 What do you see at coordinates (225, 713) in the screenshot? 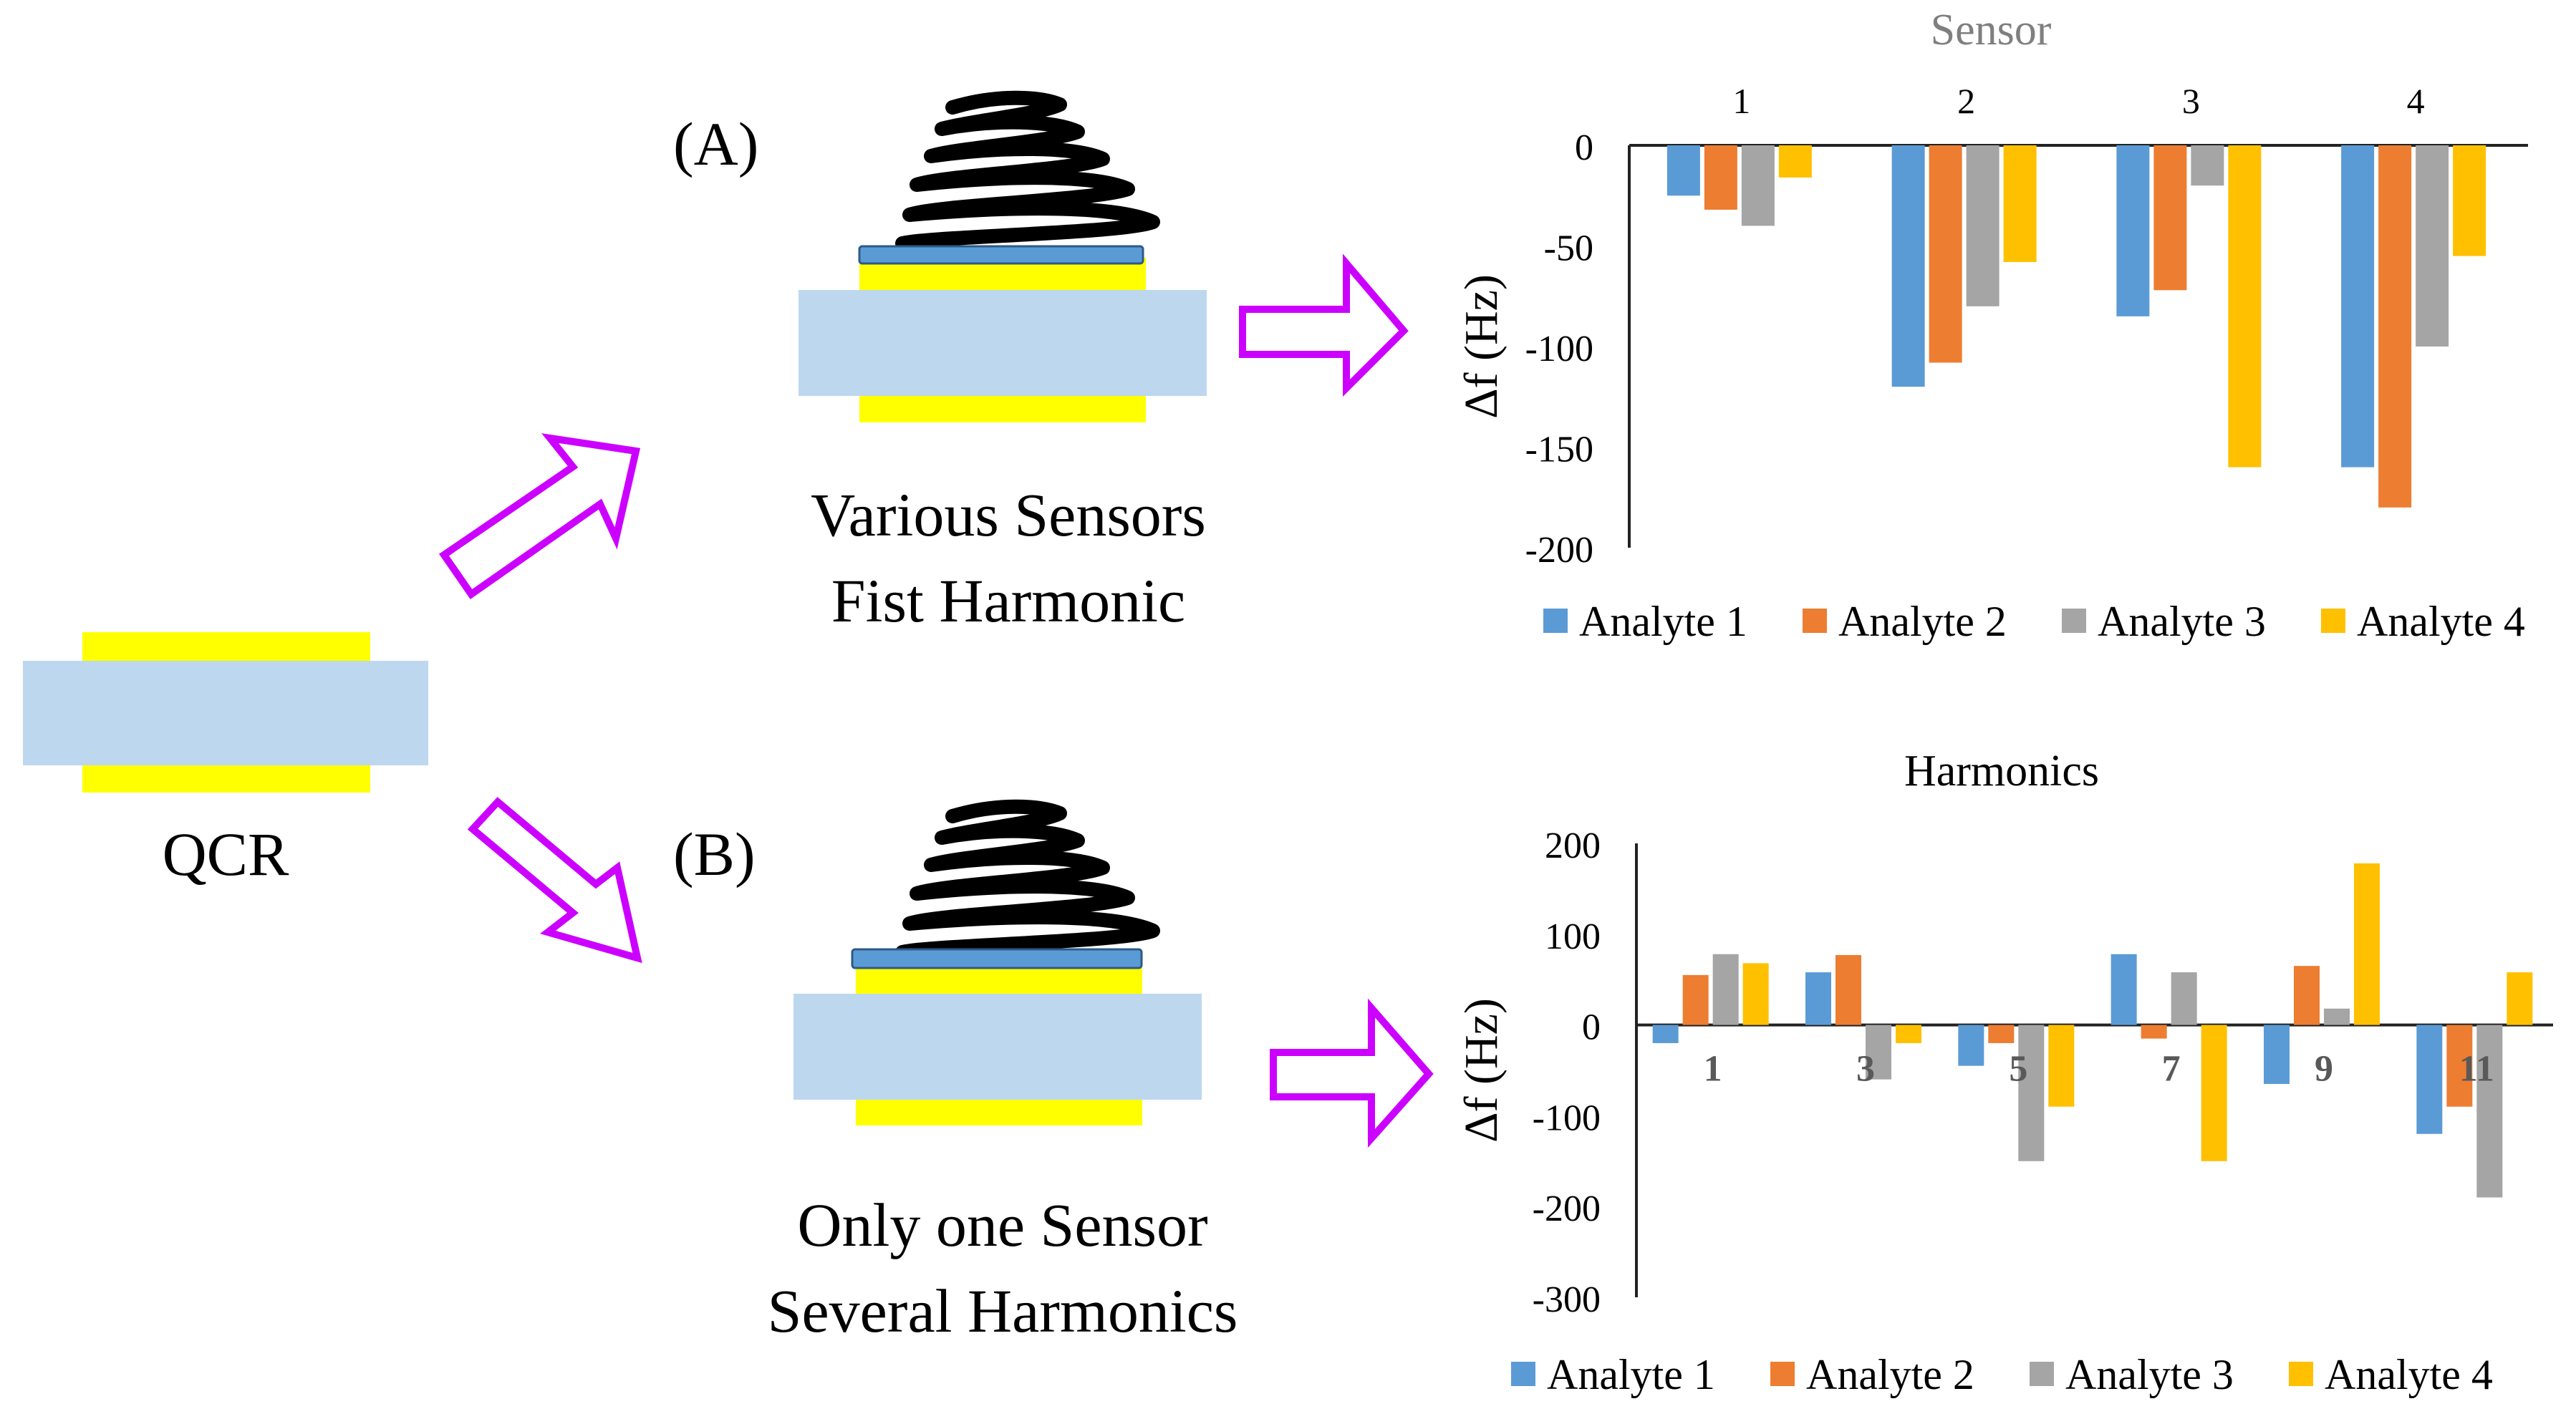
I see `qcr-quartz` at bounding box center [225, 713].